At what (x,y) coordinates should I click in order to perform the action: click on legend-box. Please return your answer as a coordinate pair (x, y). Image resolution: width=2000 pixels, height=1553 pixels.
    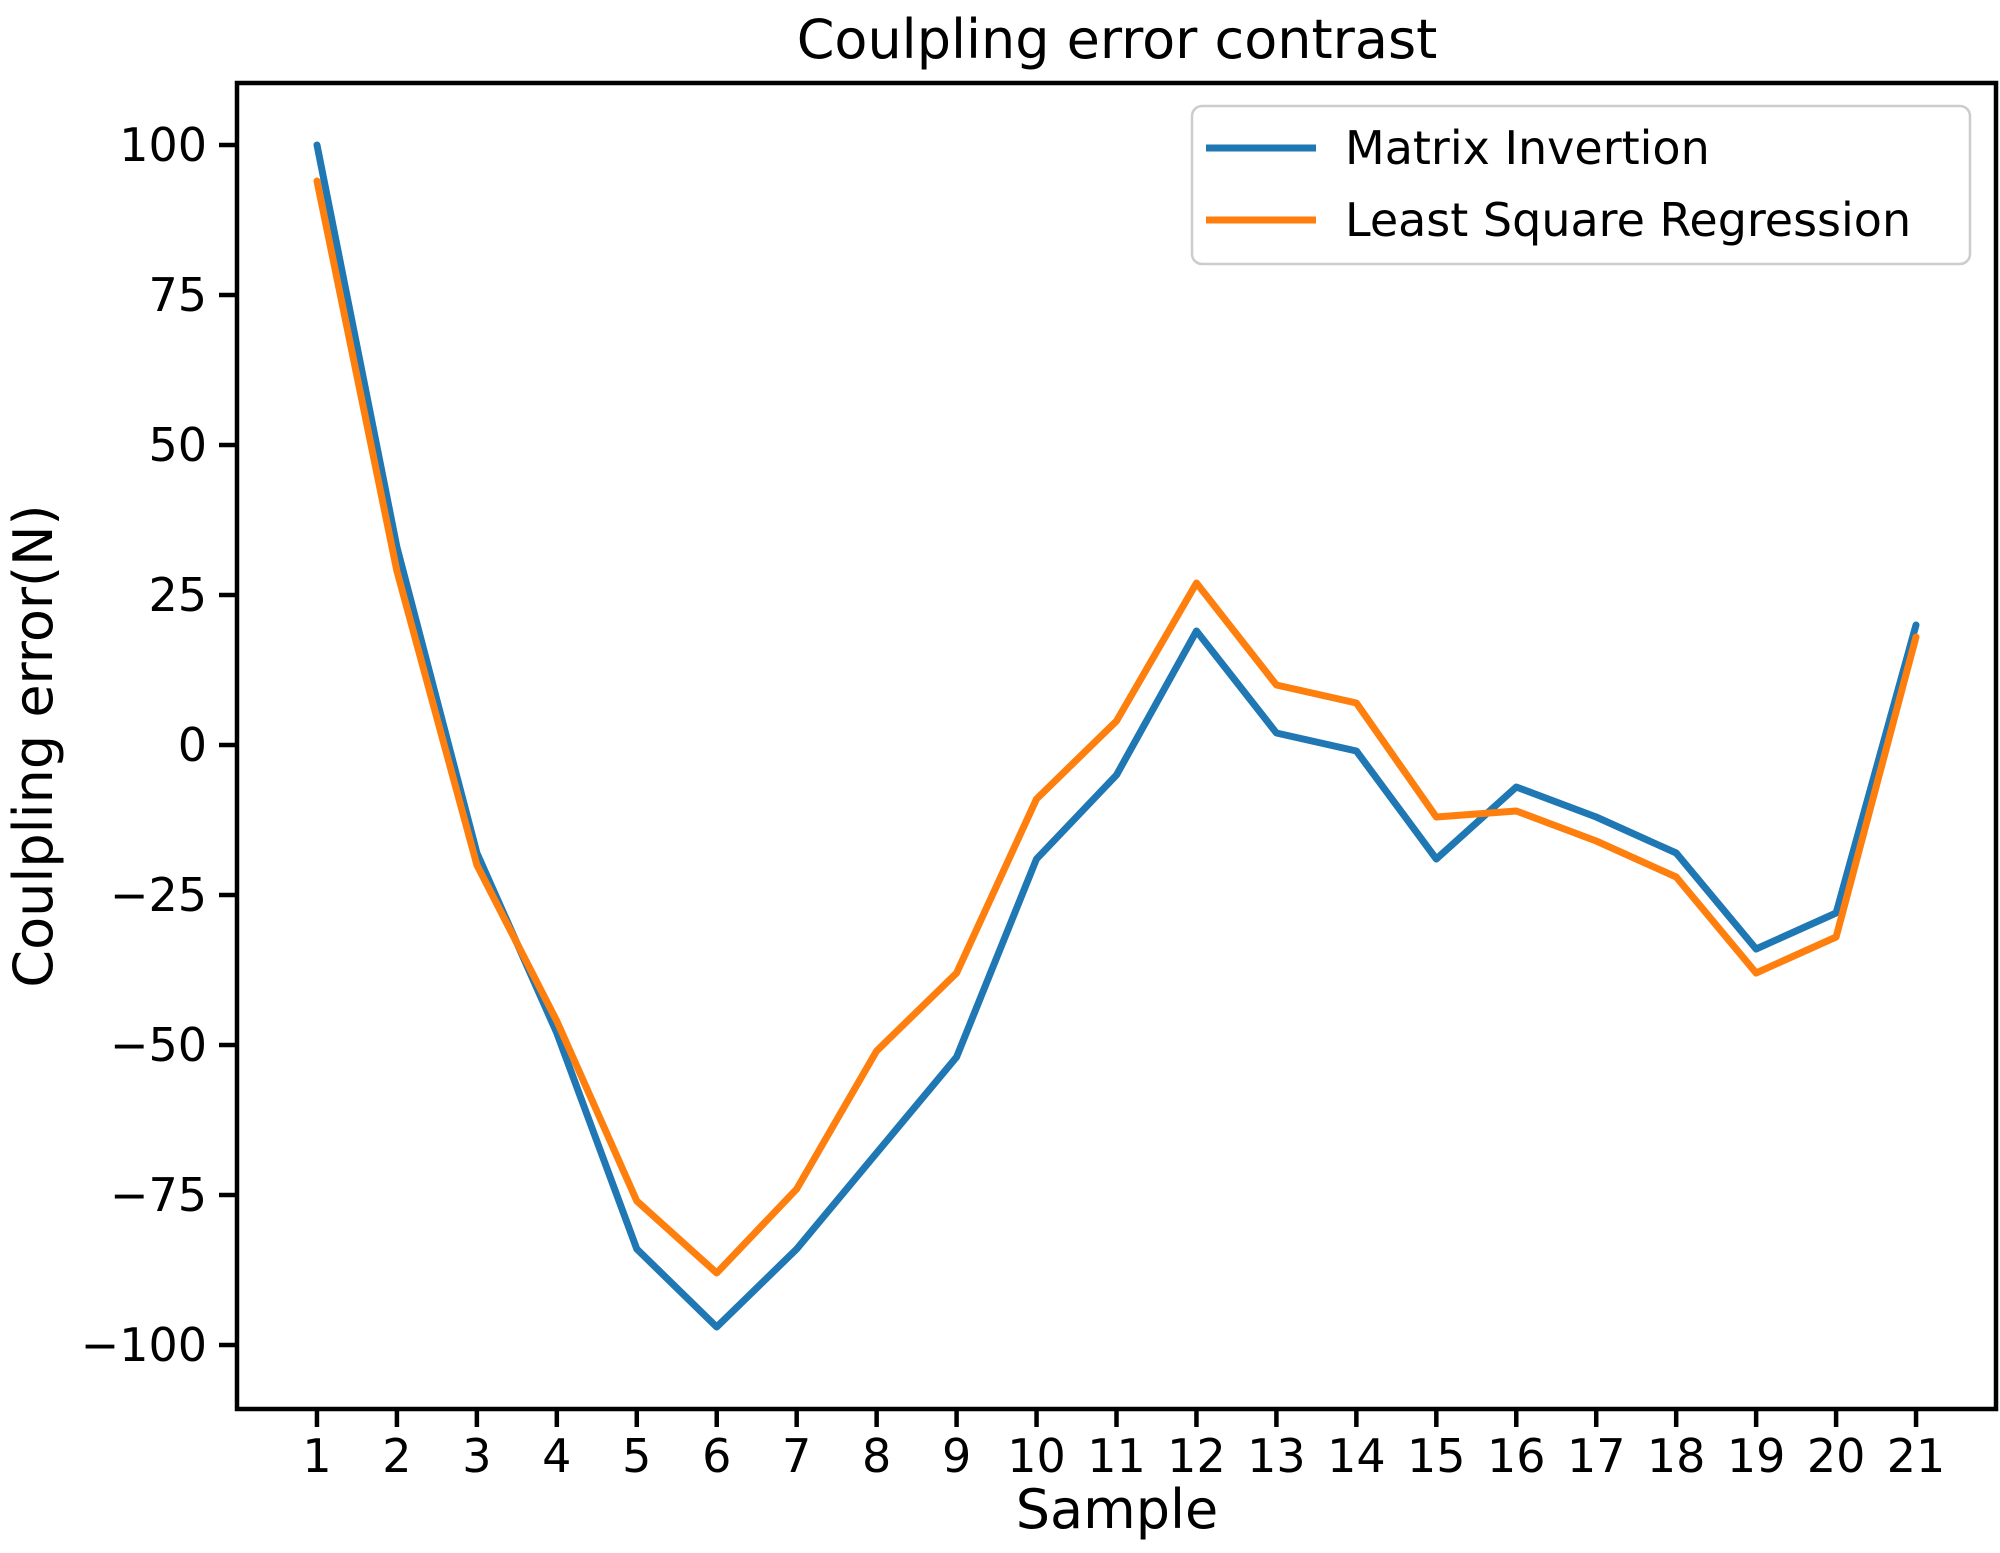
    Looking at the image, I should click on (1581, 185).